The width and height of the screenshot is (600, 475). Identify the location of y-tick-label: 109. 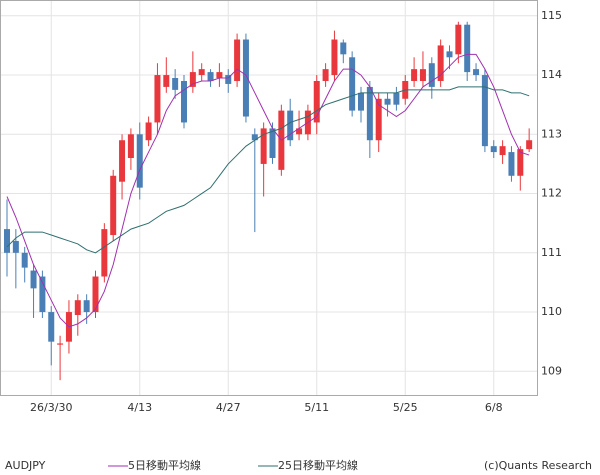
(551, 370).